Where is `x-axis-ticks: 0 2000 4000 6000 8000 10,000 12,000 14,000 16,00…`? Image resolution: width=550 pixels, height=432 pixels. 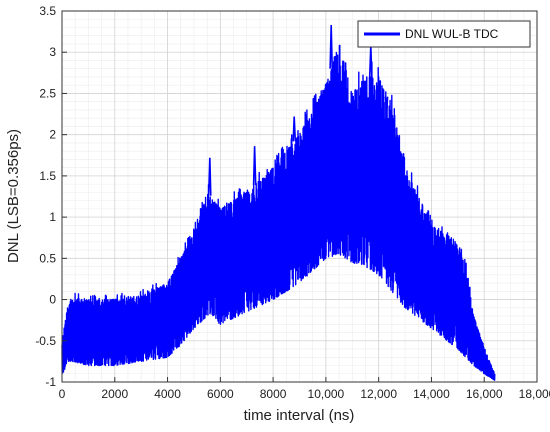
x-axis-ticks: 0 2000 4000 6000 8000 10,000 12,000 14,000 16,00… is located at coordinates (304, 389).